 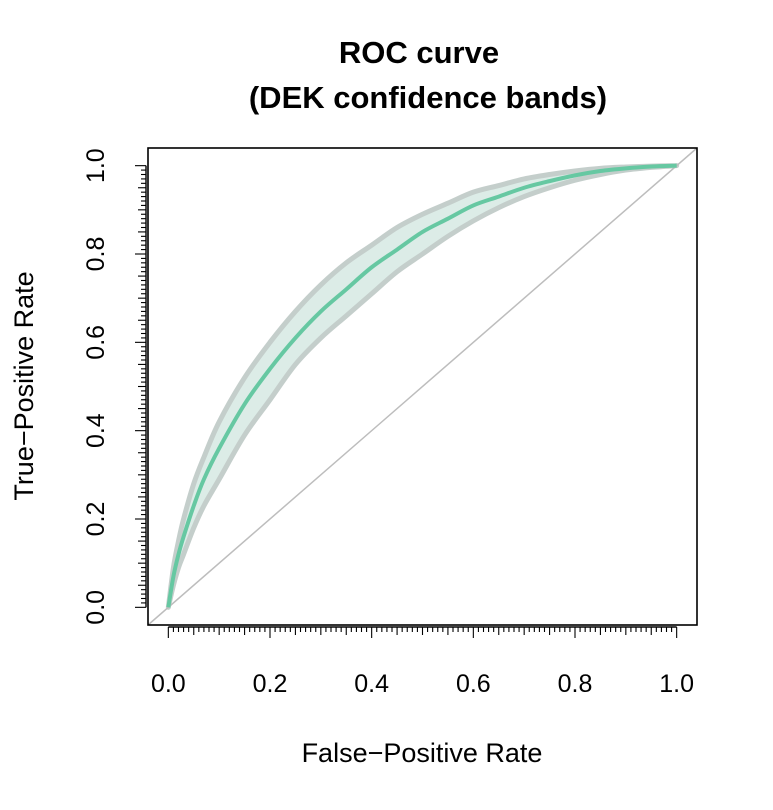 What do you see at coordinates (96, 430) in the screenshot?
I see `y-tick-label: 0.4` at bounding box center [96, 430].